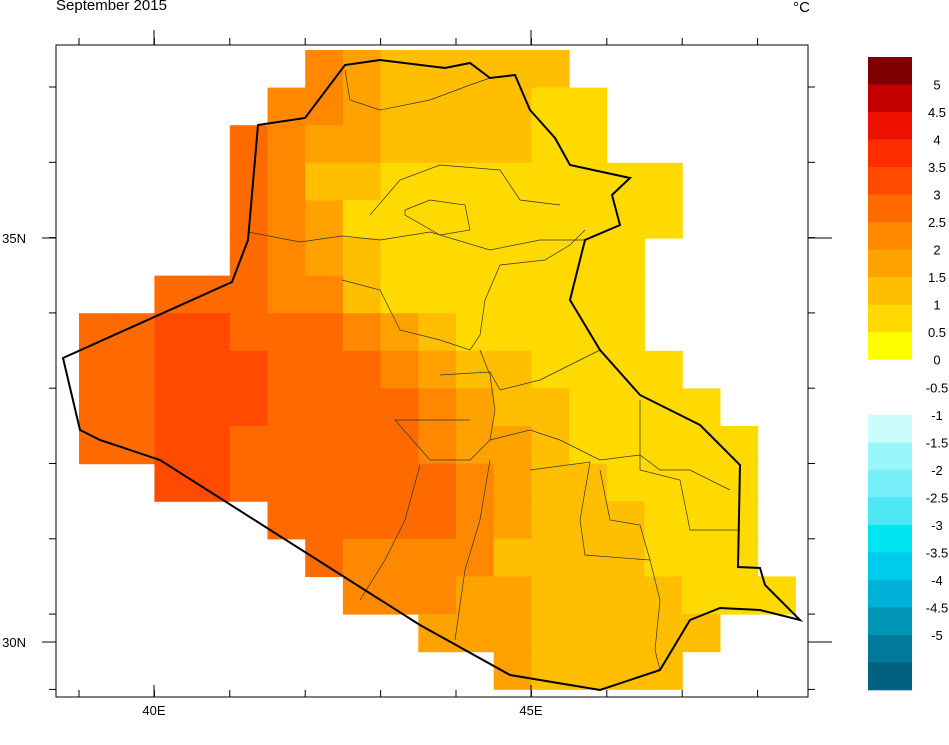 Image resolution: width=949 pixels, height=745 pixels. I want to click on x-tick-label: 45E, so click(530, 710).